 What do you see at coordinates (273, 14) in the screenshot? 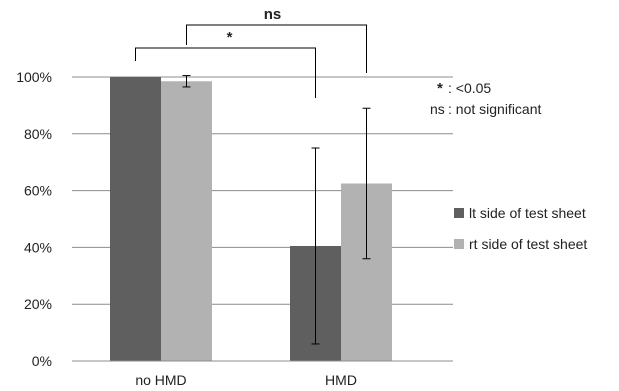
I see `significance-label: ns` at bounding box center [273, 14].